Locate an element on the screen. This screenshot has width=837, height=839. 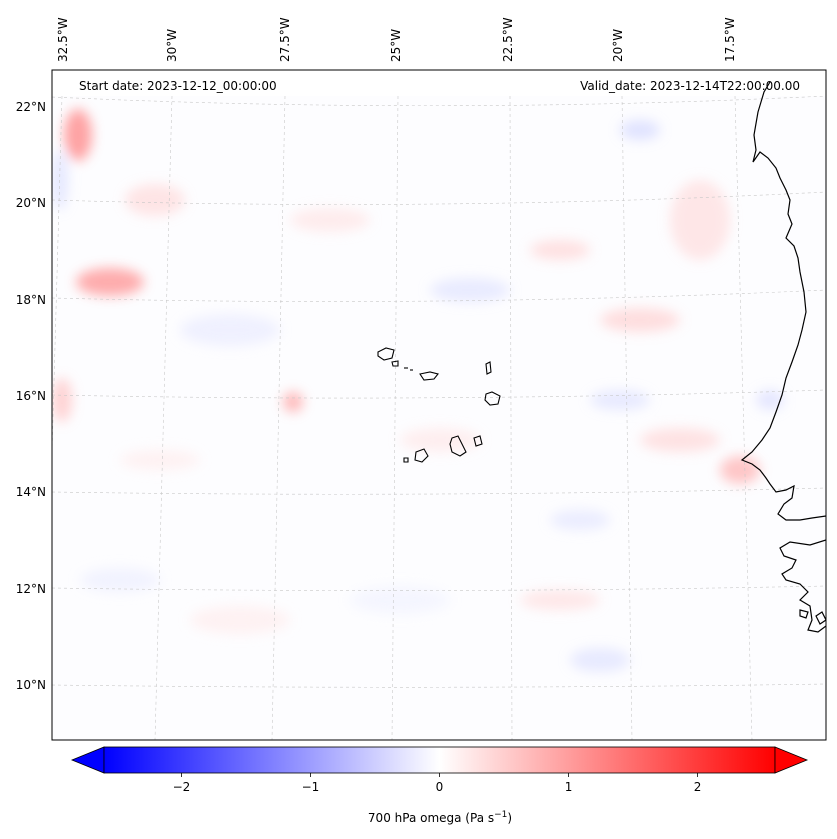
valid-date-label: Valid_date: 2023-12-14T22:00:00.00 is located at coordinates (690, 86).